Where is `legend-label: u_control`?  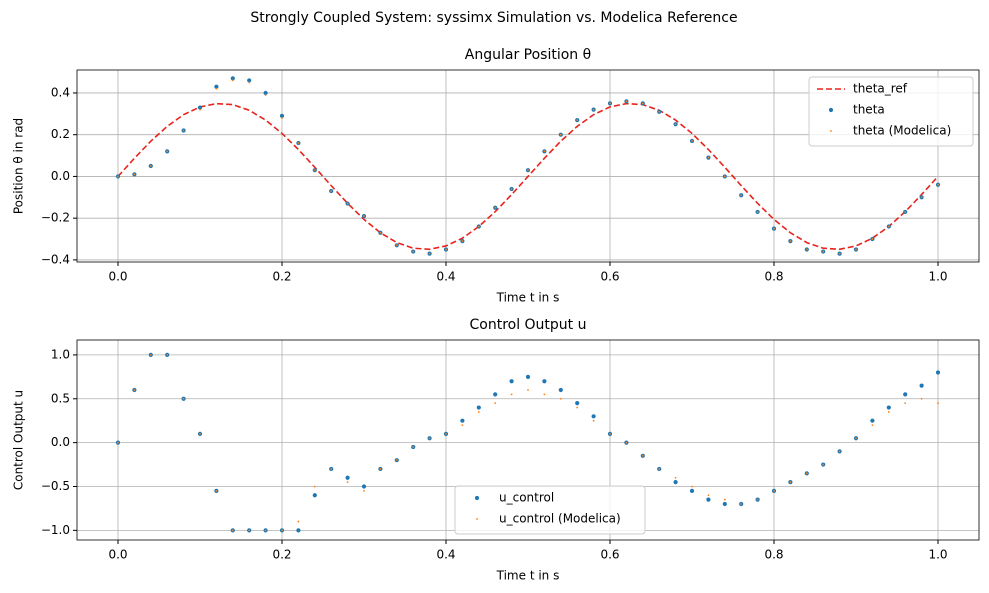
legend-label: u_control is located at coordinates (526, 498).